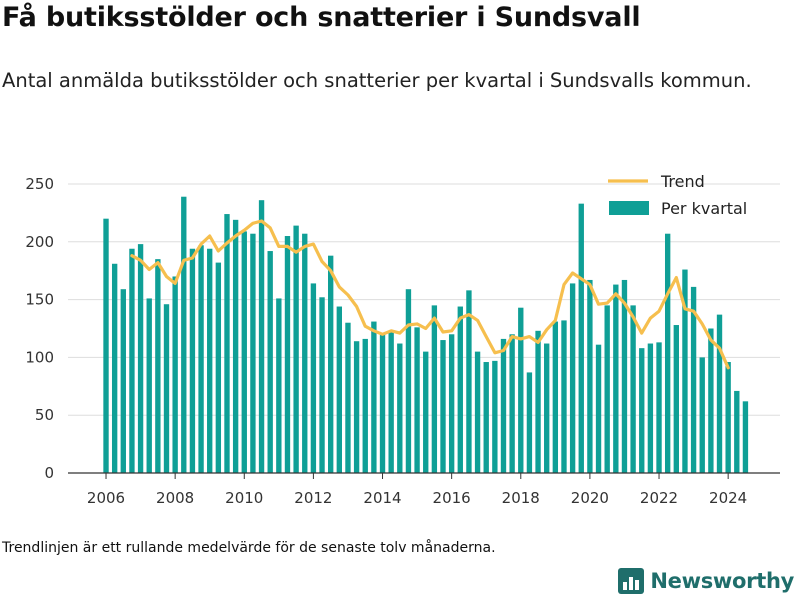 This screenshot has height=600, width=800. What do you see at coordinates (175, 498) in the screenshot?
I see `x-tick-label: 2008` at bounding box center [175, 498].